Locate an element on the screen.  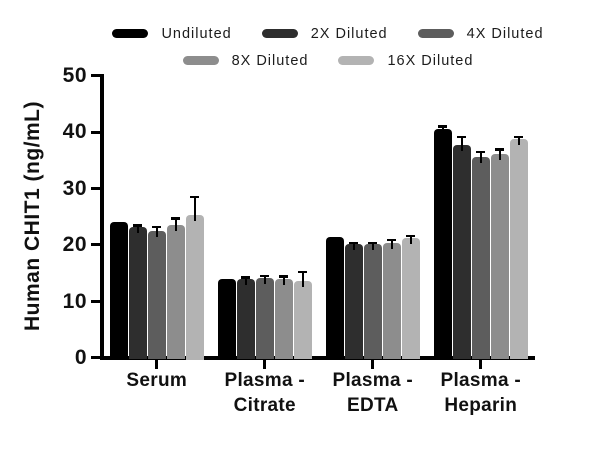
legend-label: 8X Diluted is located at coordinates (270, 60).